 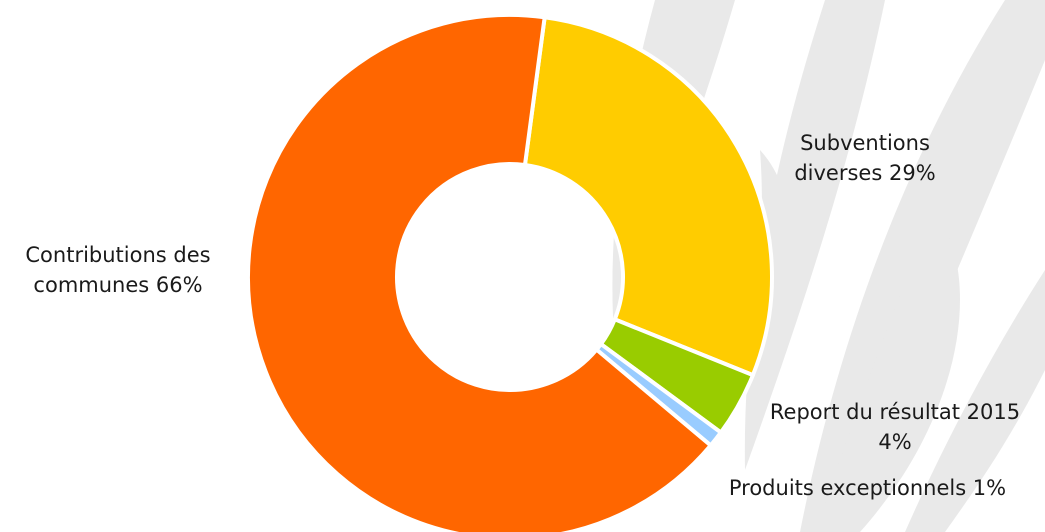 What do you see at coordinates (867, 488) in the screenshot?
I see `label-produits-exceptionnels: Produits exceptionnels 1%` at bounding box center [867, 488].